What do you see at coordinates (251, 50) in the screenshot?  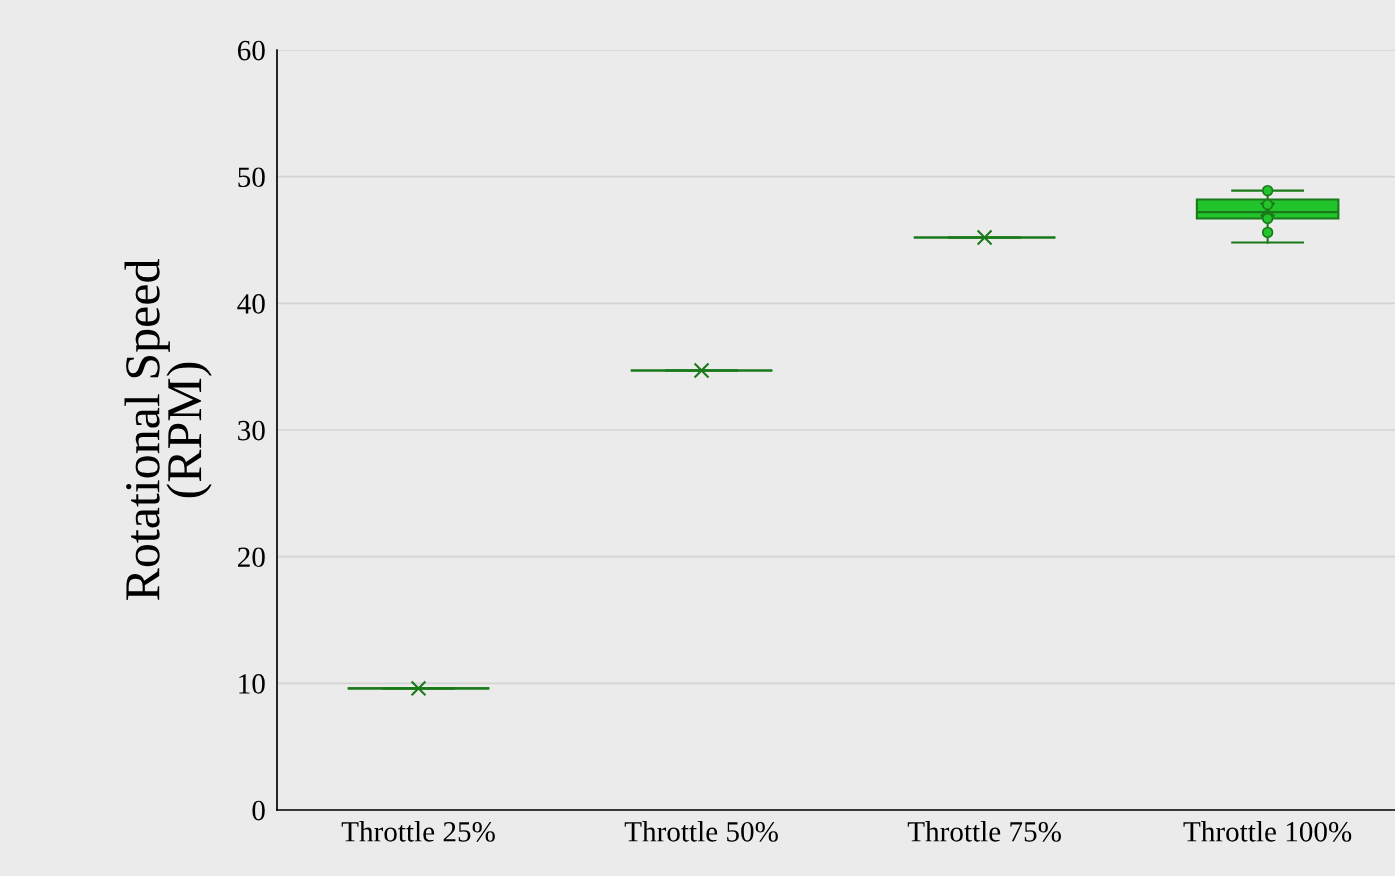 I see `y-tick-label: 60` at bounding box center [251, 50].